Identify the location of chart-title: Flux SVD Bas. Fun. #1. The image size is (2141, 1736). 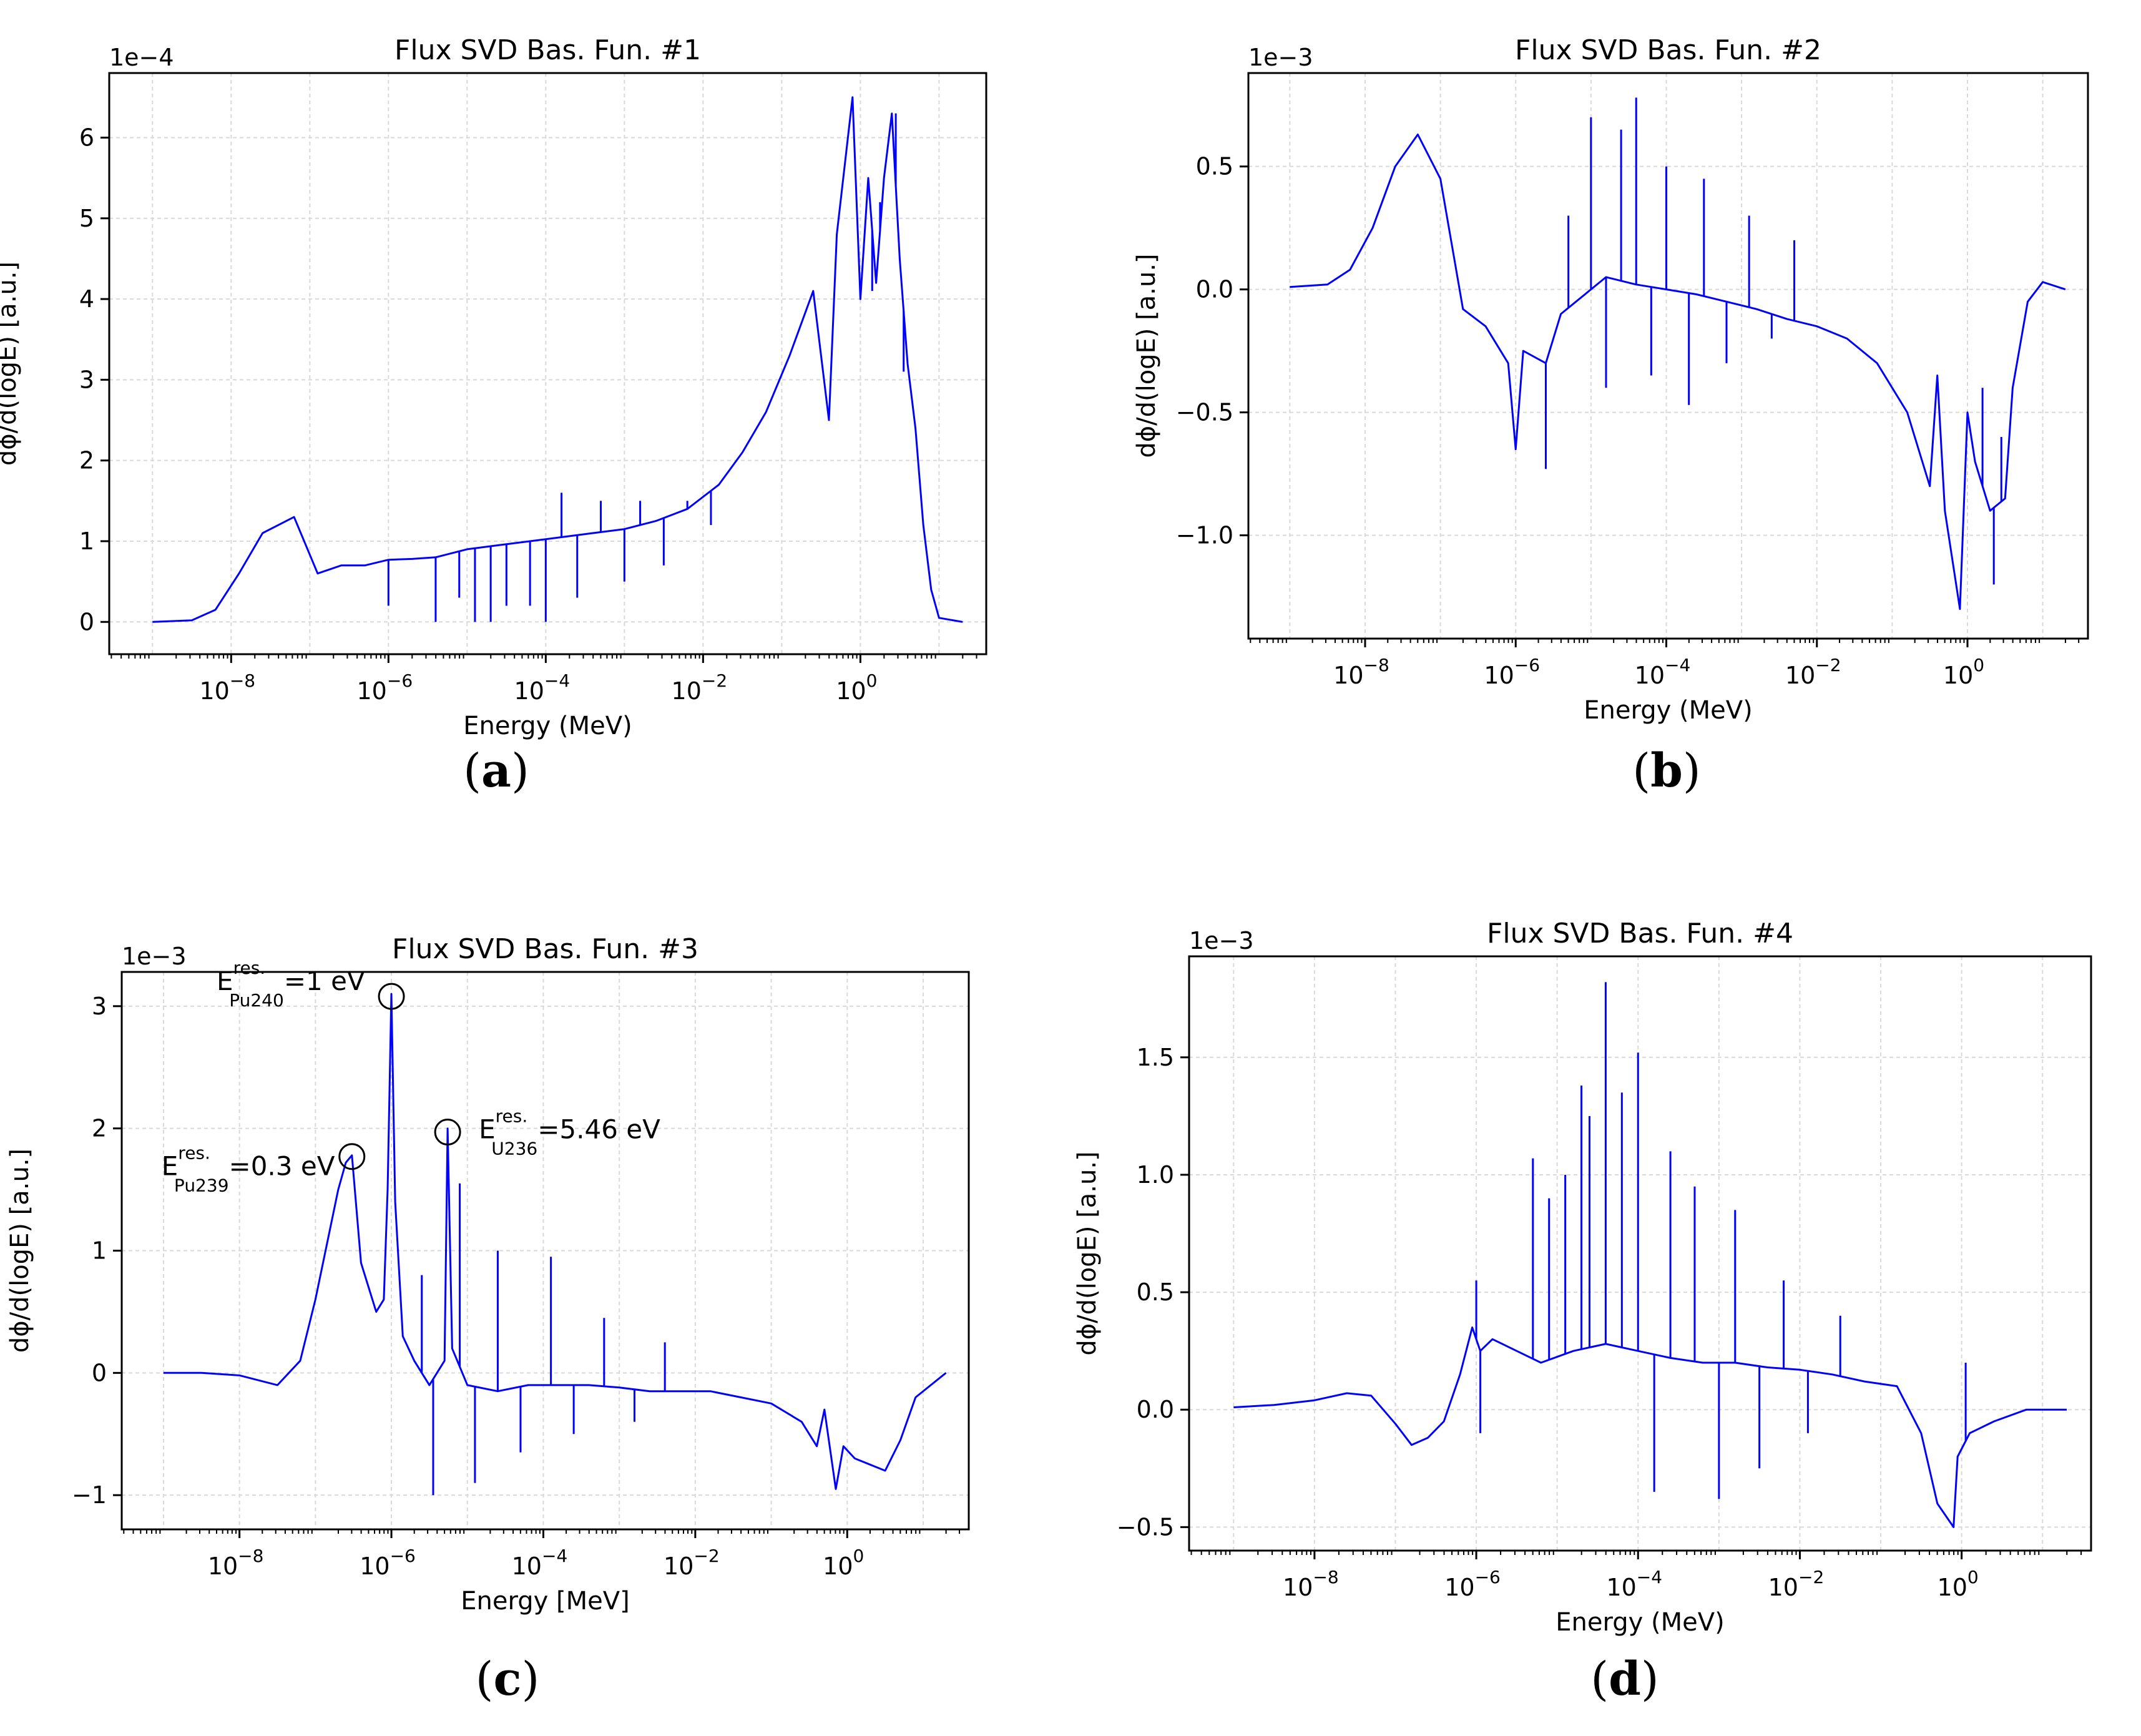
(547, 50).